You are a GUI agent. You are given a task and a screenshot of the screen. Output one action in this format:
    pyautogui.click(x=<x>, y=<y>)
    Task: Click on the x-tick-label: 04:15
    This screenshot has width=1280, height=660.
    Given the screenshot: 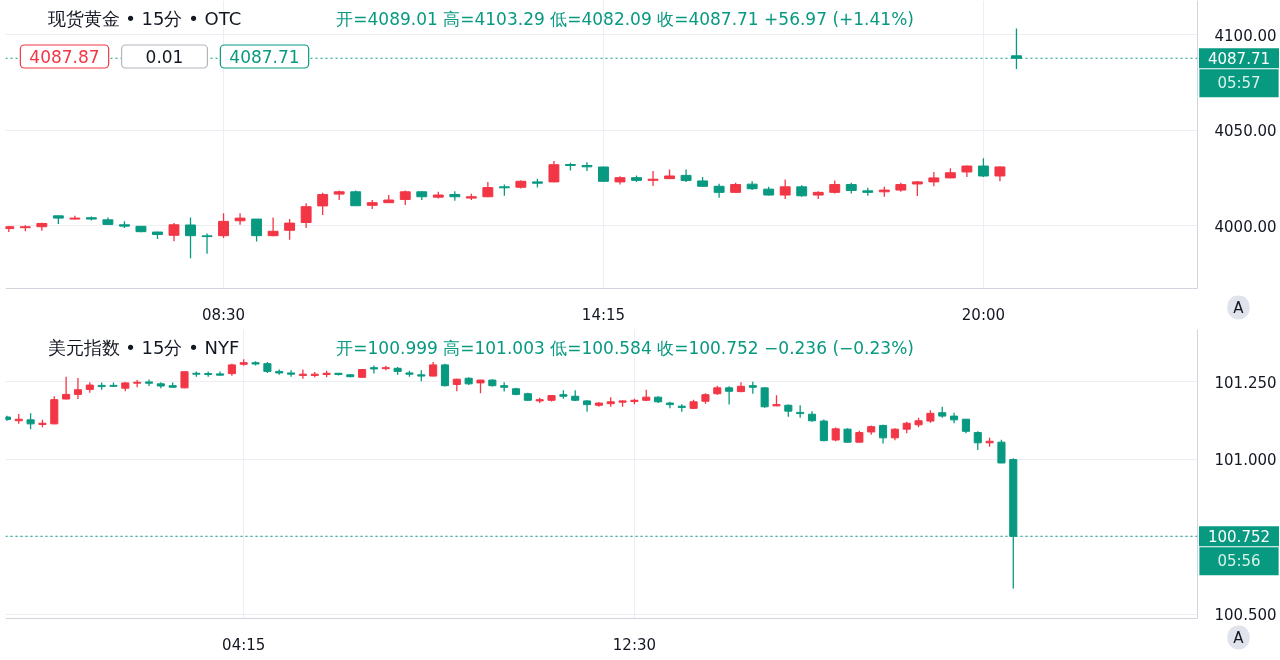 What is the action you would take?
    pyautogui.click(x=244, y=644)
    